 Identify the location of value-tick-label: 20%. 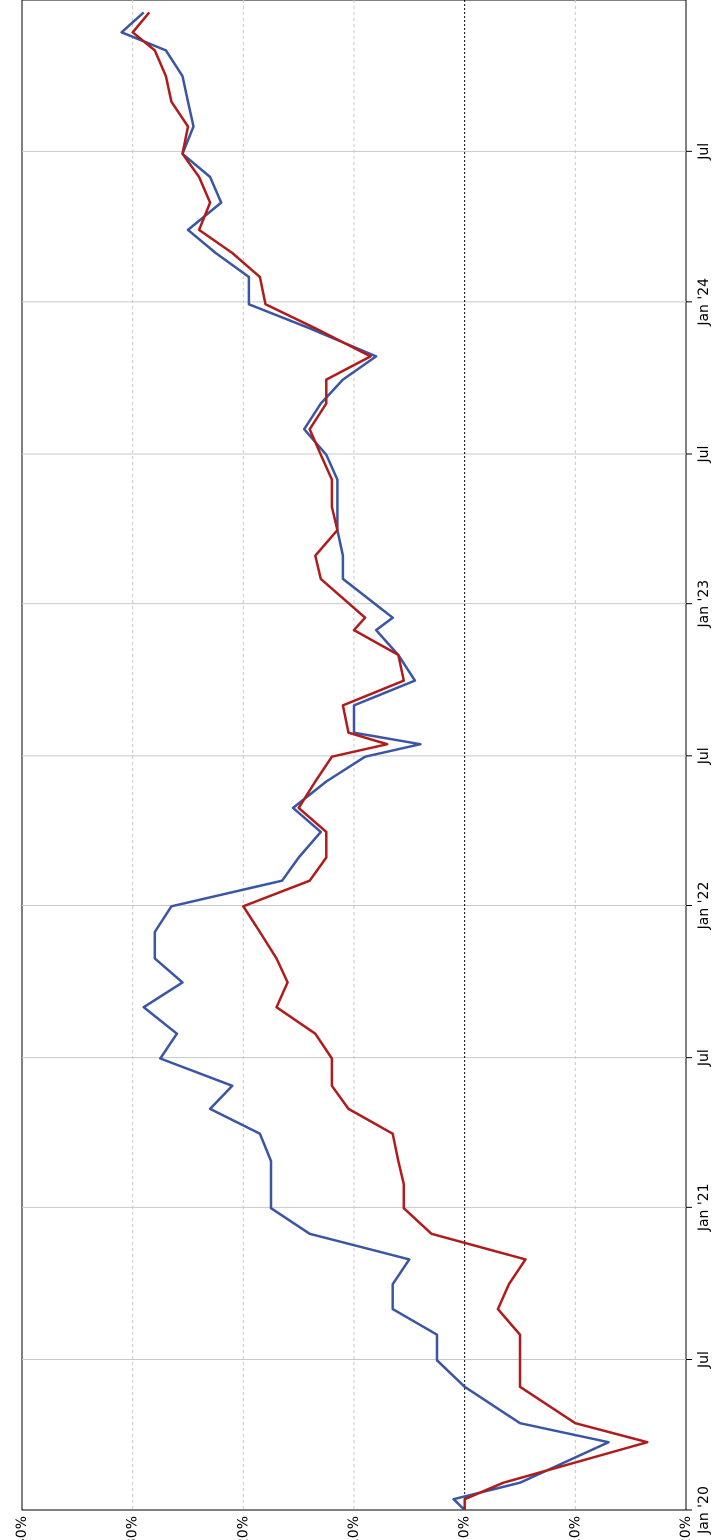
(243, 1528).